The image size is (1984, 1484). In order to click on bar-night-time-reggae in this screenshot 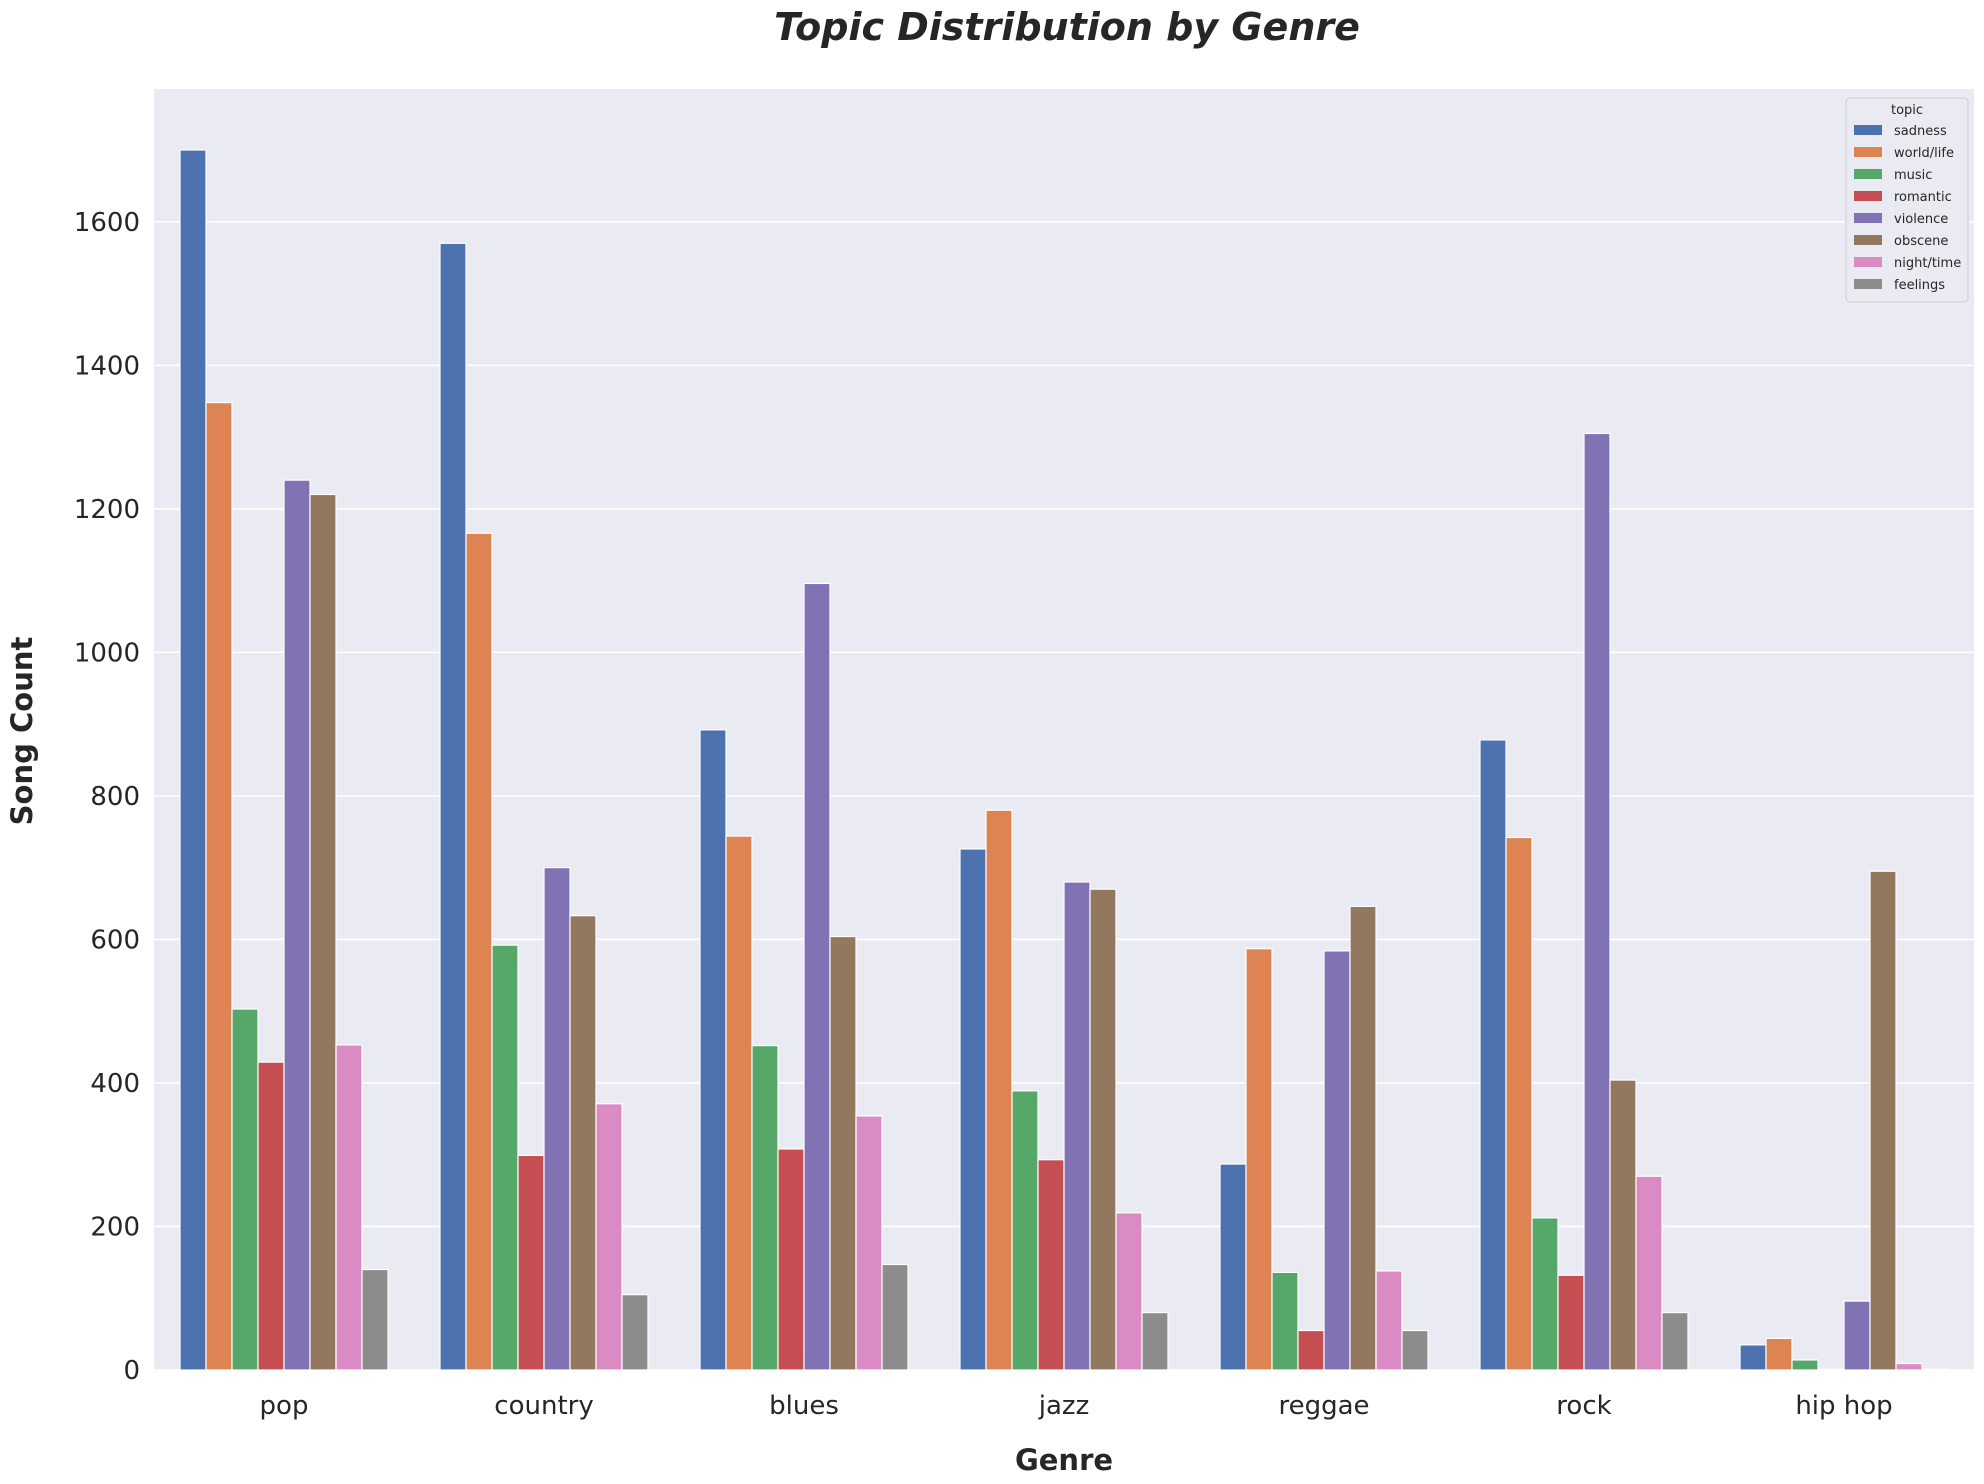, I will do `click(1389, 1320)`.